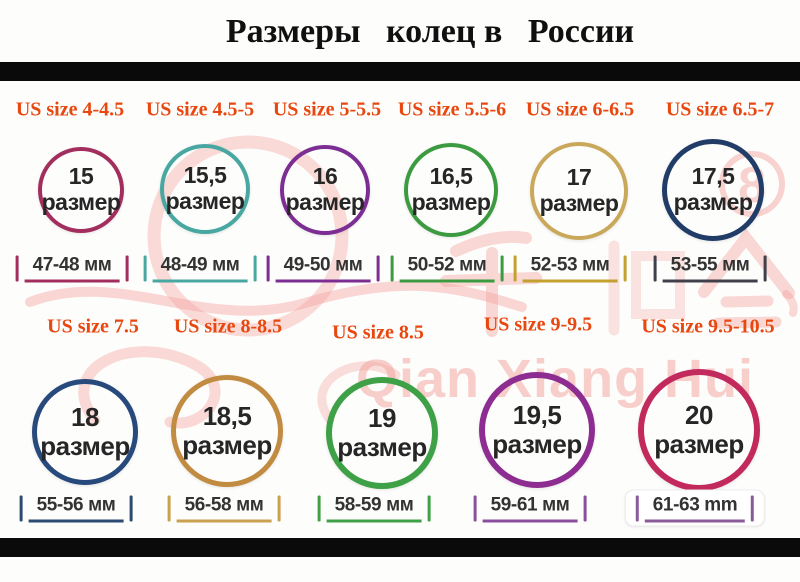 Image resolution: width=800 pixels, height=582 pixels. I want to click on ring-size-value: 18, so click(85, 416).